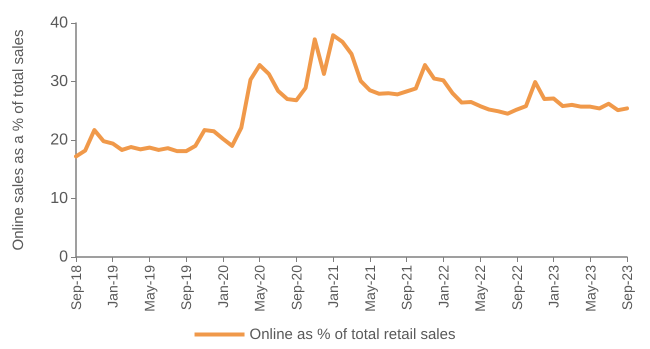 The height and width of the screenshot is (349, 650). Describe the element at coordinates (59, 81) in the screenshot. I see `y-tick-label: 30` at that location.